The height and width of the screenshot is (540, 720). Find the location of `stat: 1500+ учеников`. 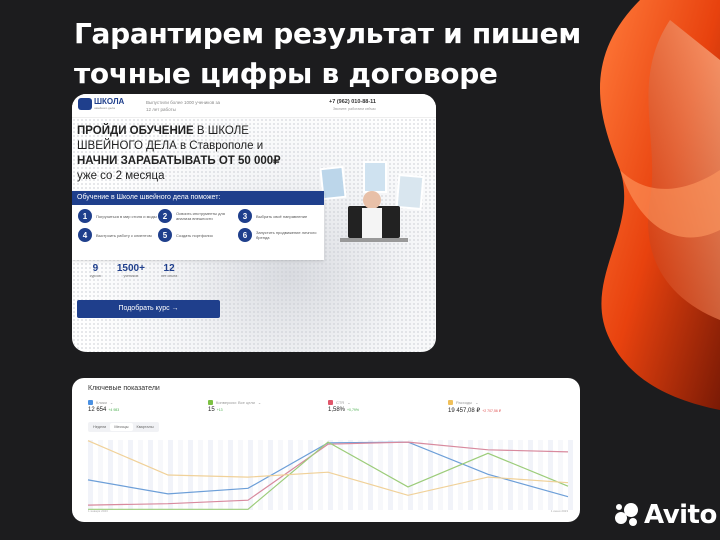

stat: 1500+ учеников is located at coordinates (130, 271).